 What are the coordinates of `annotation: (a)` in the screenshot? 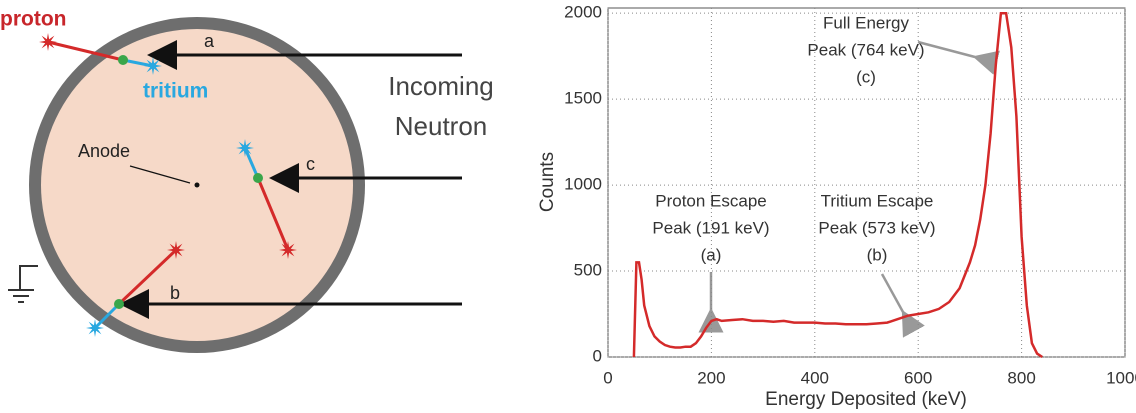 It's located at (711, 254).